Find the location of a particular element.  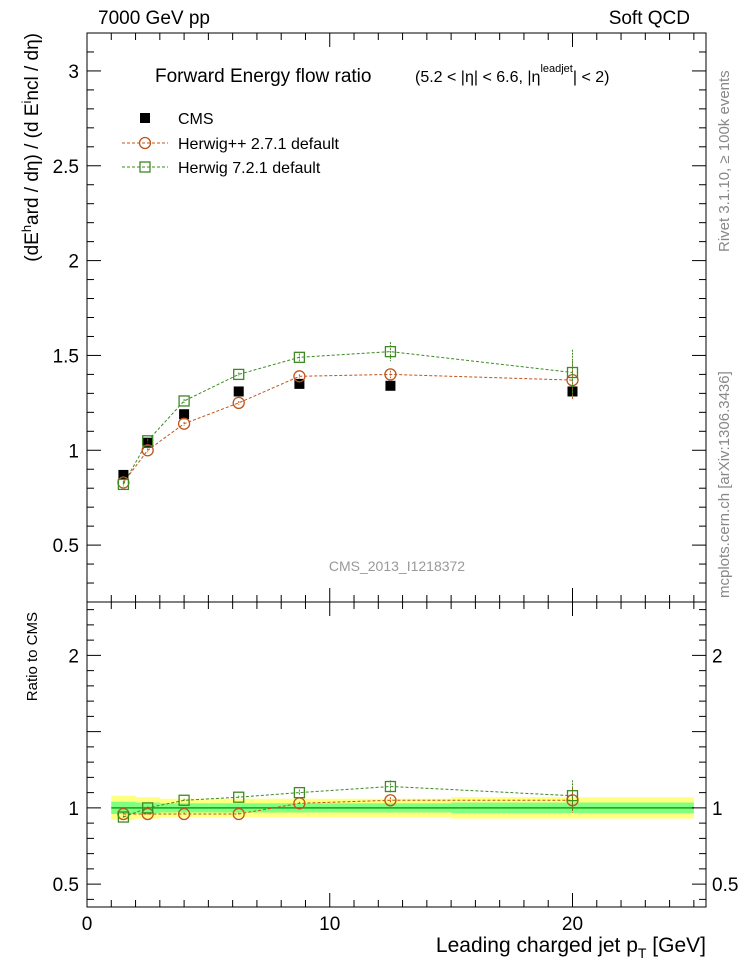

x-axis-title-unit: [GeV] is located at coordinates (676, 945).